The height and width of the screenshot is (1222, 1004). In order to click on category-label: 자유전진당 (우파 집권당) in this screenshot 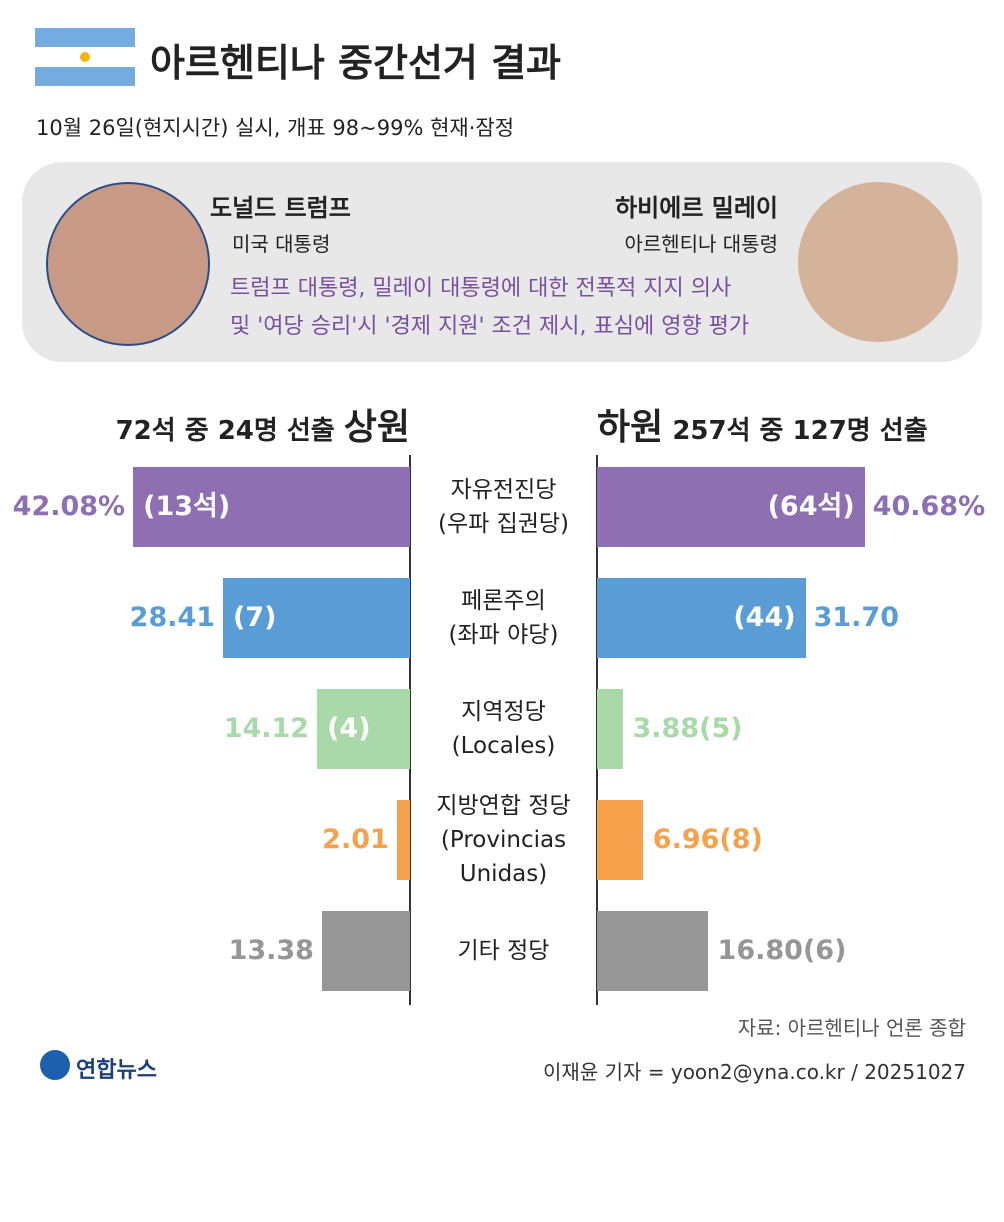, I will do `click(503, 507)`.